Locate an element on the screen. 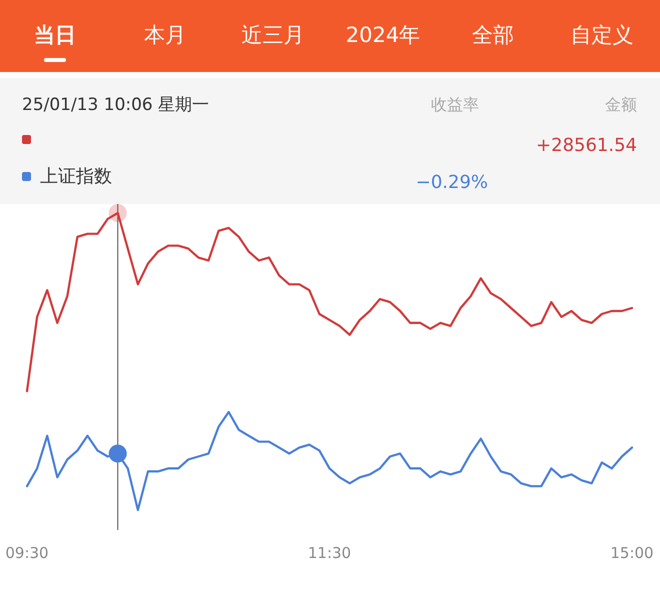 Image resolution: width=660 pixels, height=594 pixels. text: −0.29% is located at coordinates (452, 182).